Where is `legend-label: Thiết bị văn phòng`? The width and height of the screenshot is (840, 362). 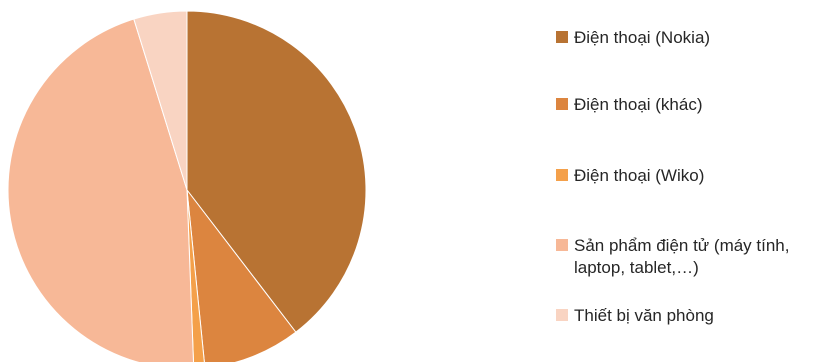 legend-label: Thiết bị văn phòng is located at coordinates (644, 315).